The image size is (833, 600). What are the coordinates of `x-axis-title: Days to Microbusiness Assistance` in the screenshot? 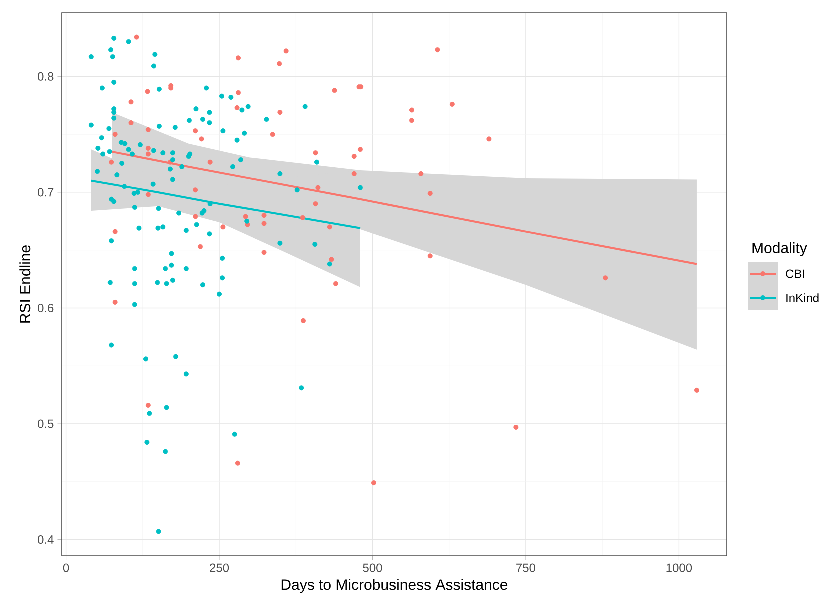 It's located at (395, 586).